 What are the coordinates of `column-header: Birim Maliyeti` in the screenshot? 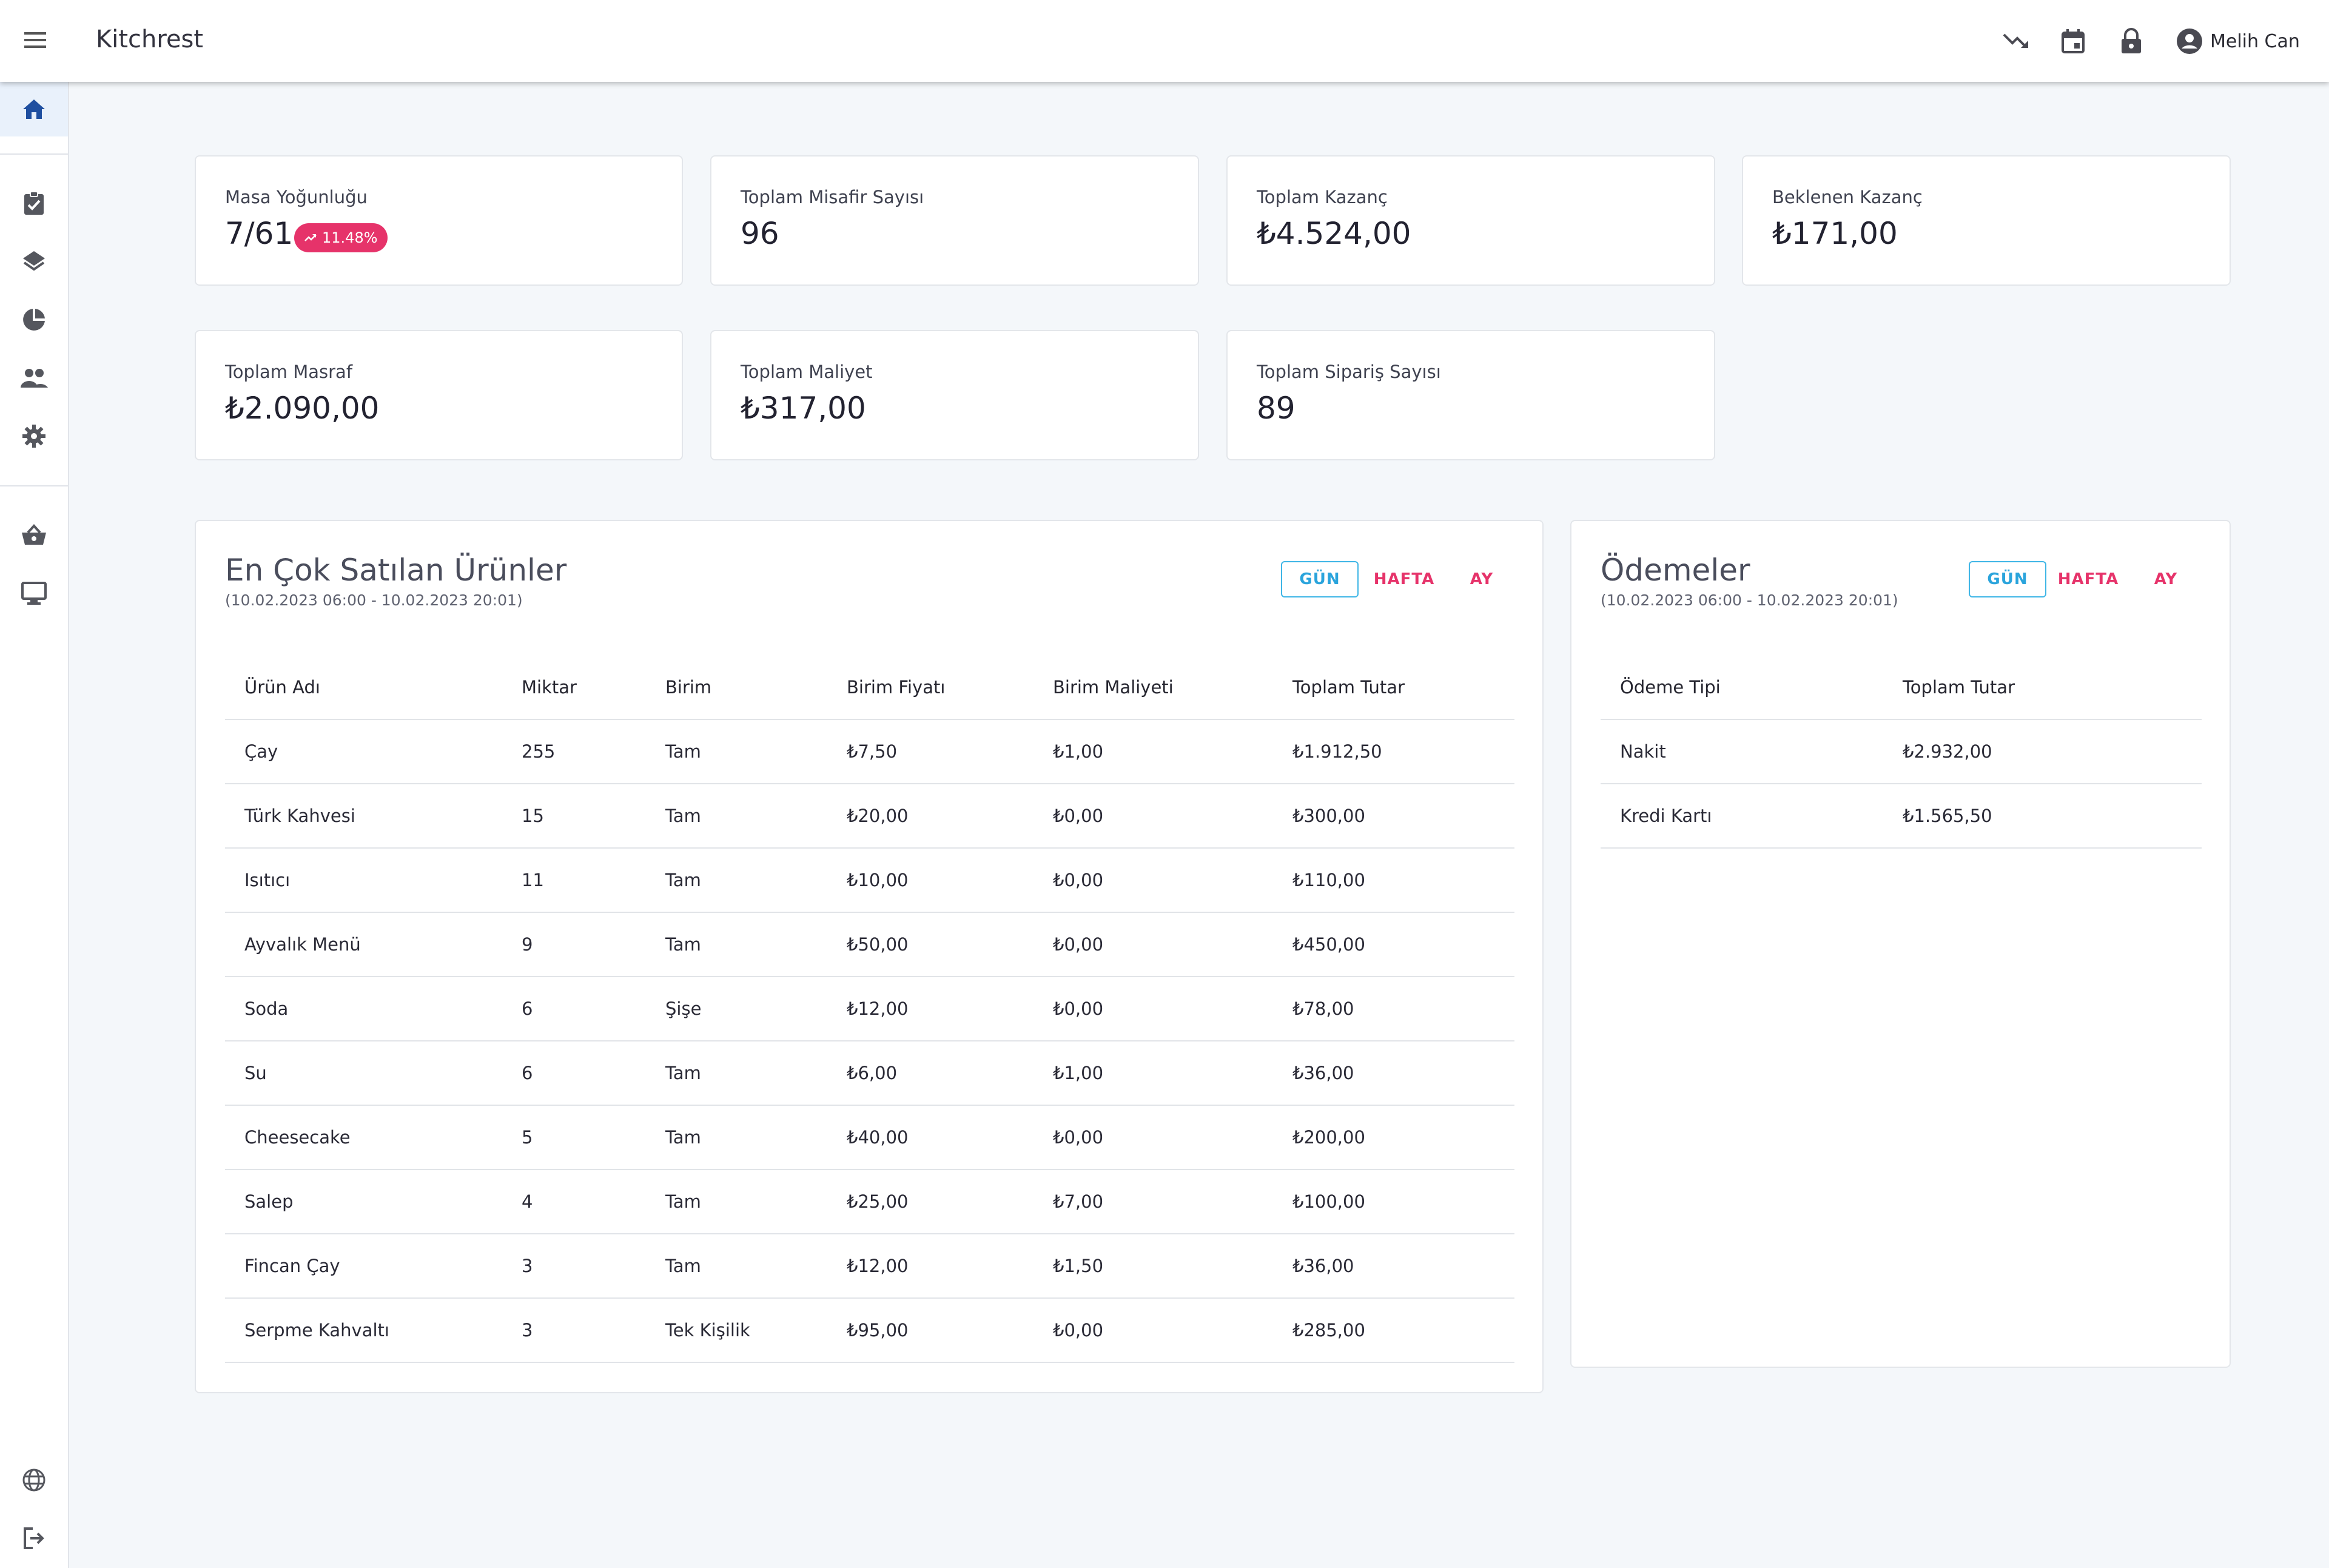 It's located at (1153, 688).